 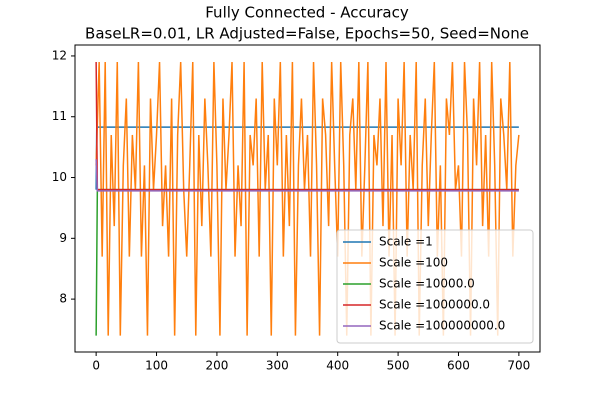 What do you see at coordinates (96, 366) in the screenshot?
I see `x-tick-label: 0` at bounding box center [96, 366].